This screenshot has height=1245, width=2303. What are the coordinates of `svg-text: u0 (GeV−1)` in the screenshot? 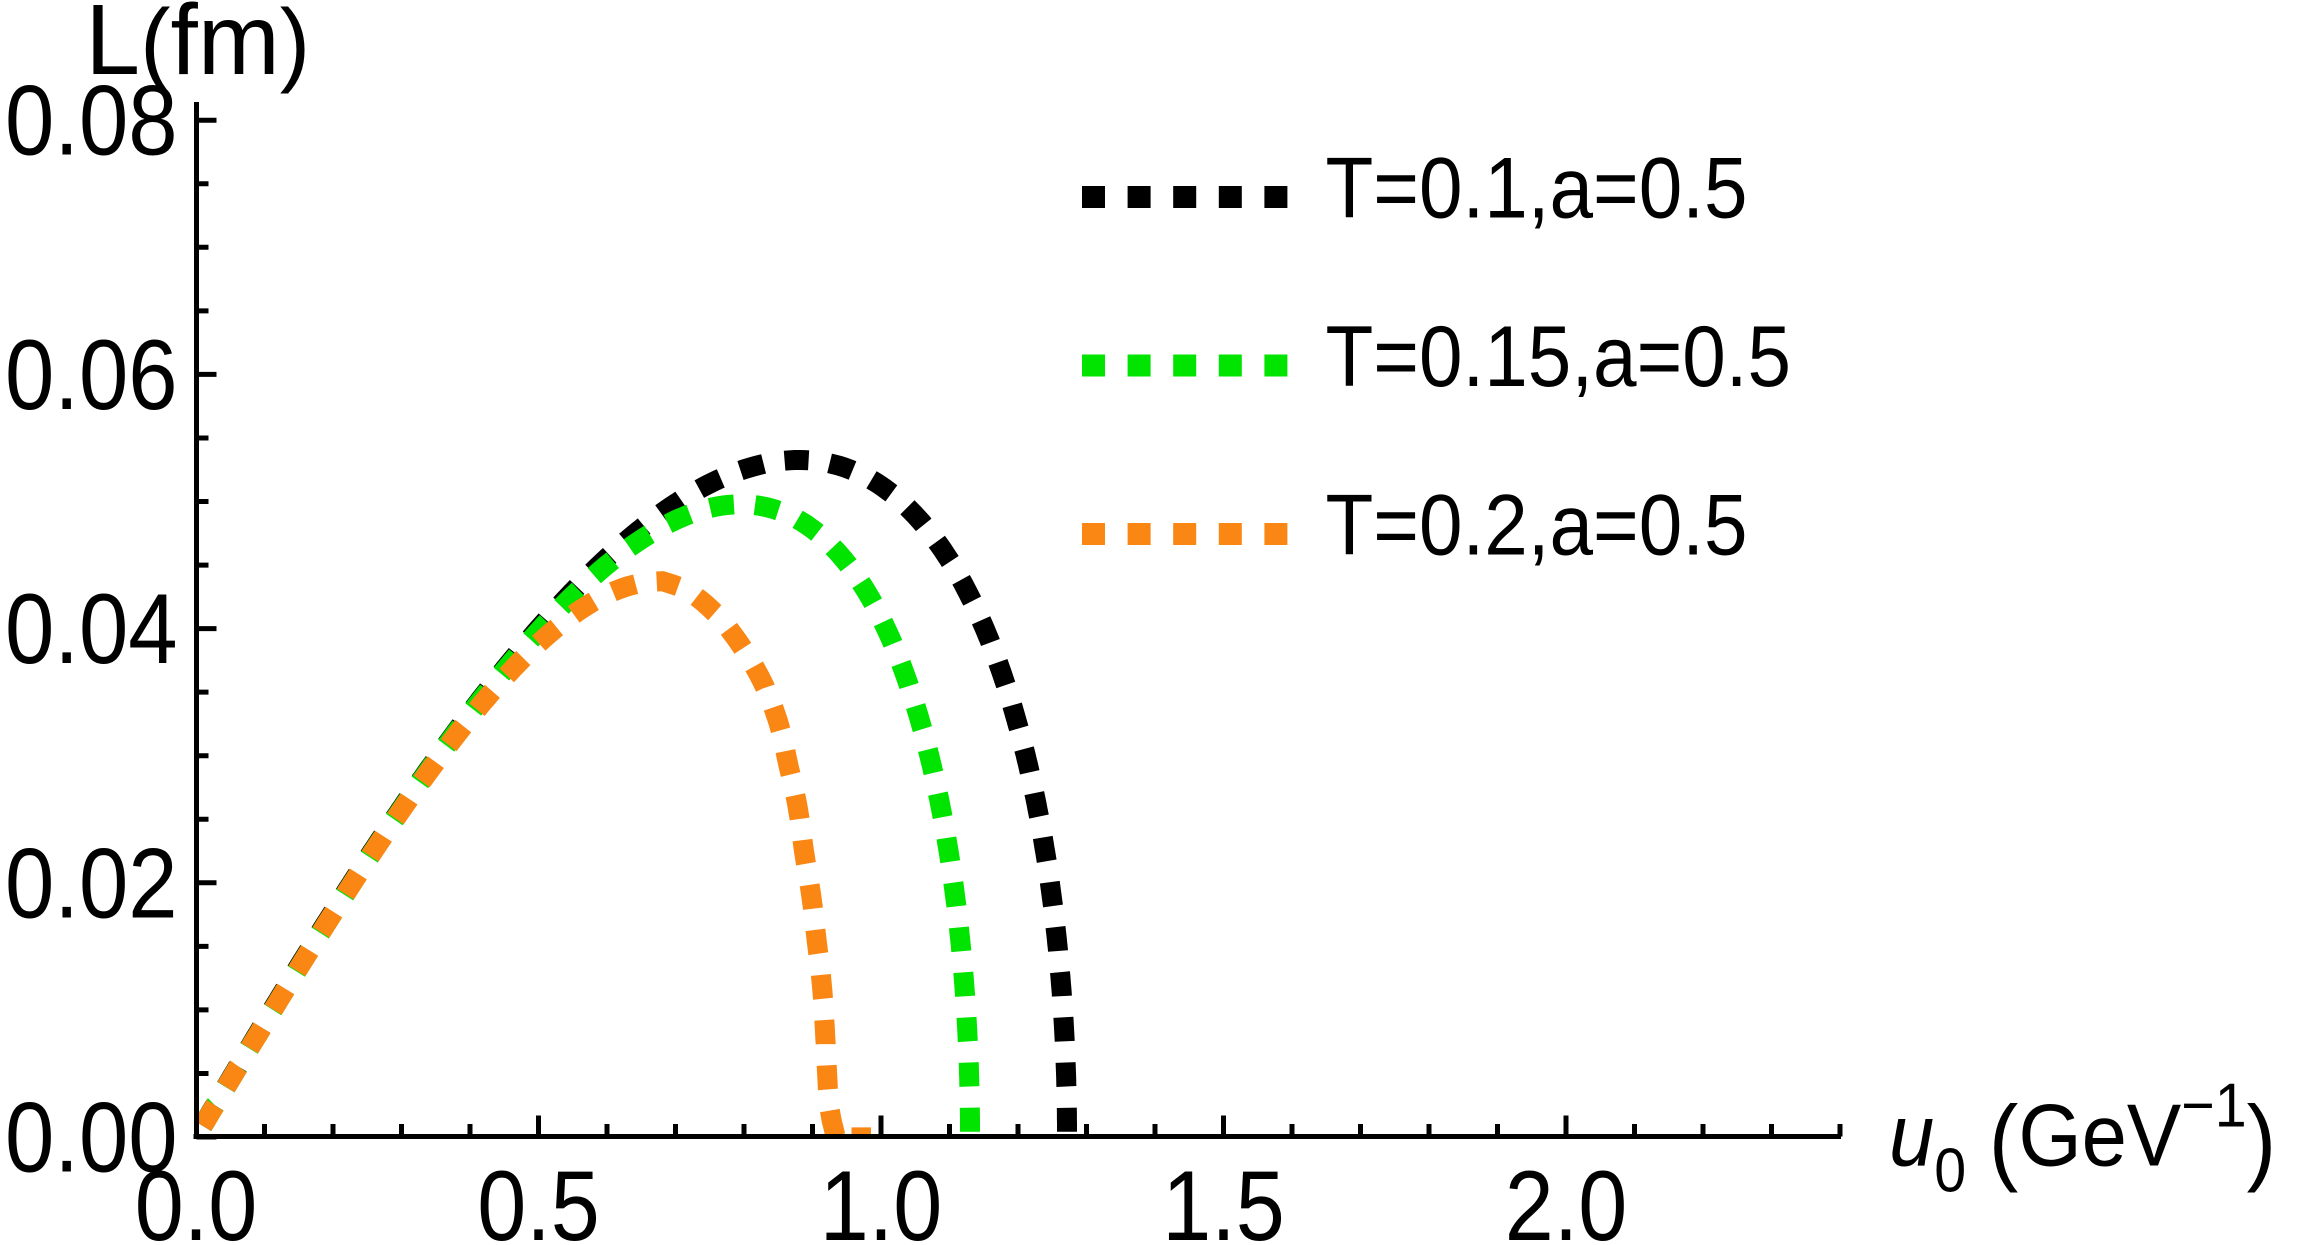 It's located at (2082, 1137).